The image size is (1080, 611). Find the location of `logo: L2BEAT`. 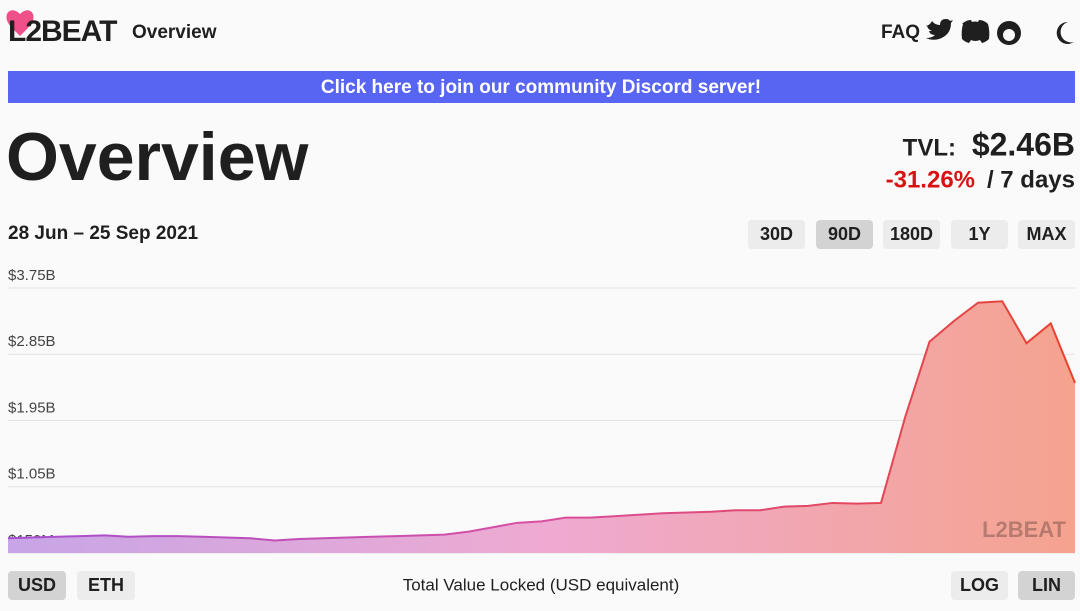

logo: L2BEAT is located at coordinates (63, 31).